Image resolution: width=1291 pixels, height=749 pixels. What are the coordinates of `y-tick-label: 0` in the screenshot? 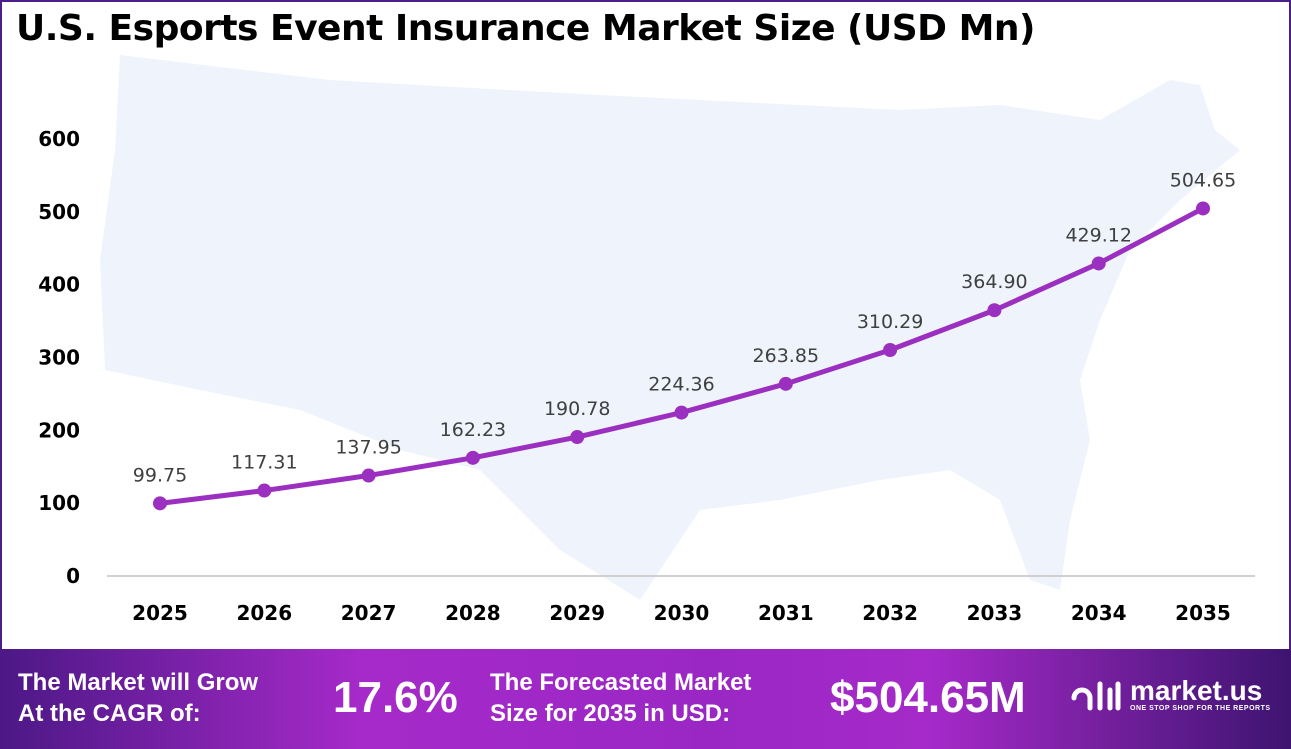 It's located at (73, 576).